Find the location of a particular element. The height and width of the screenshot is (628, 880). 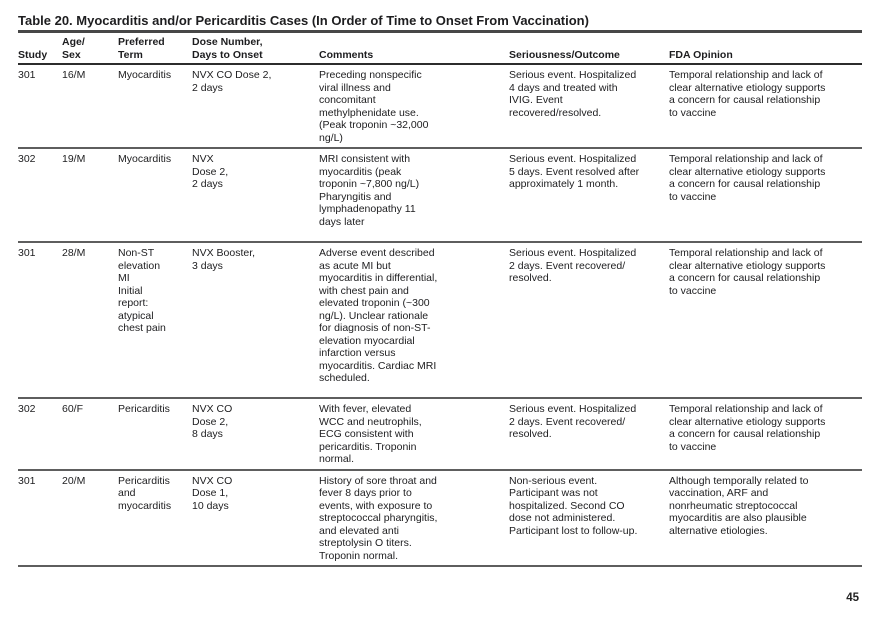

cell-age-sex: 60/F is located at coordinates (73, 409).